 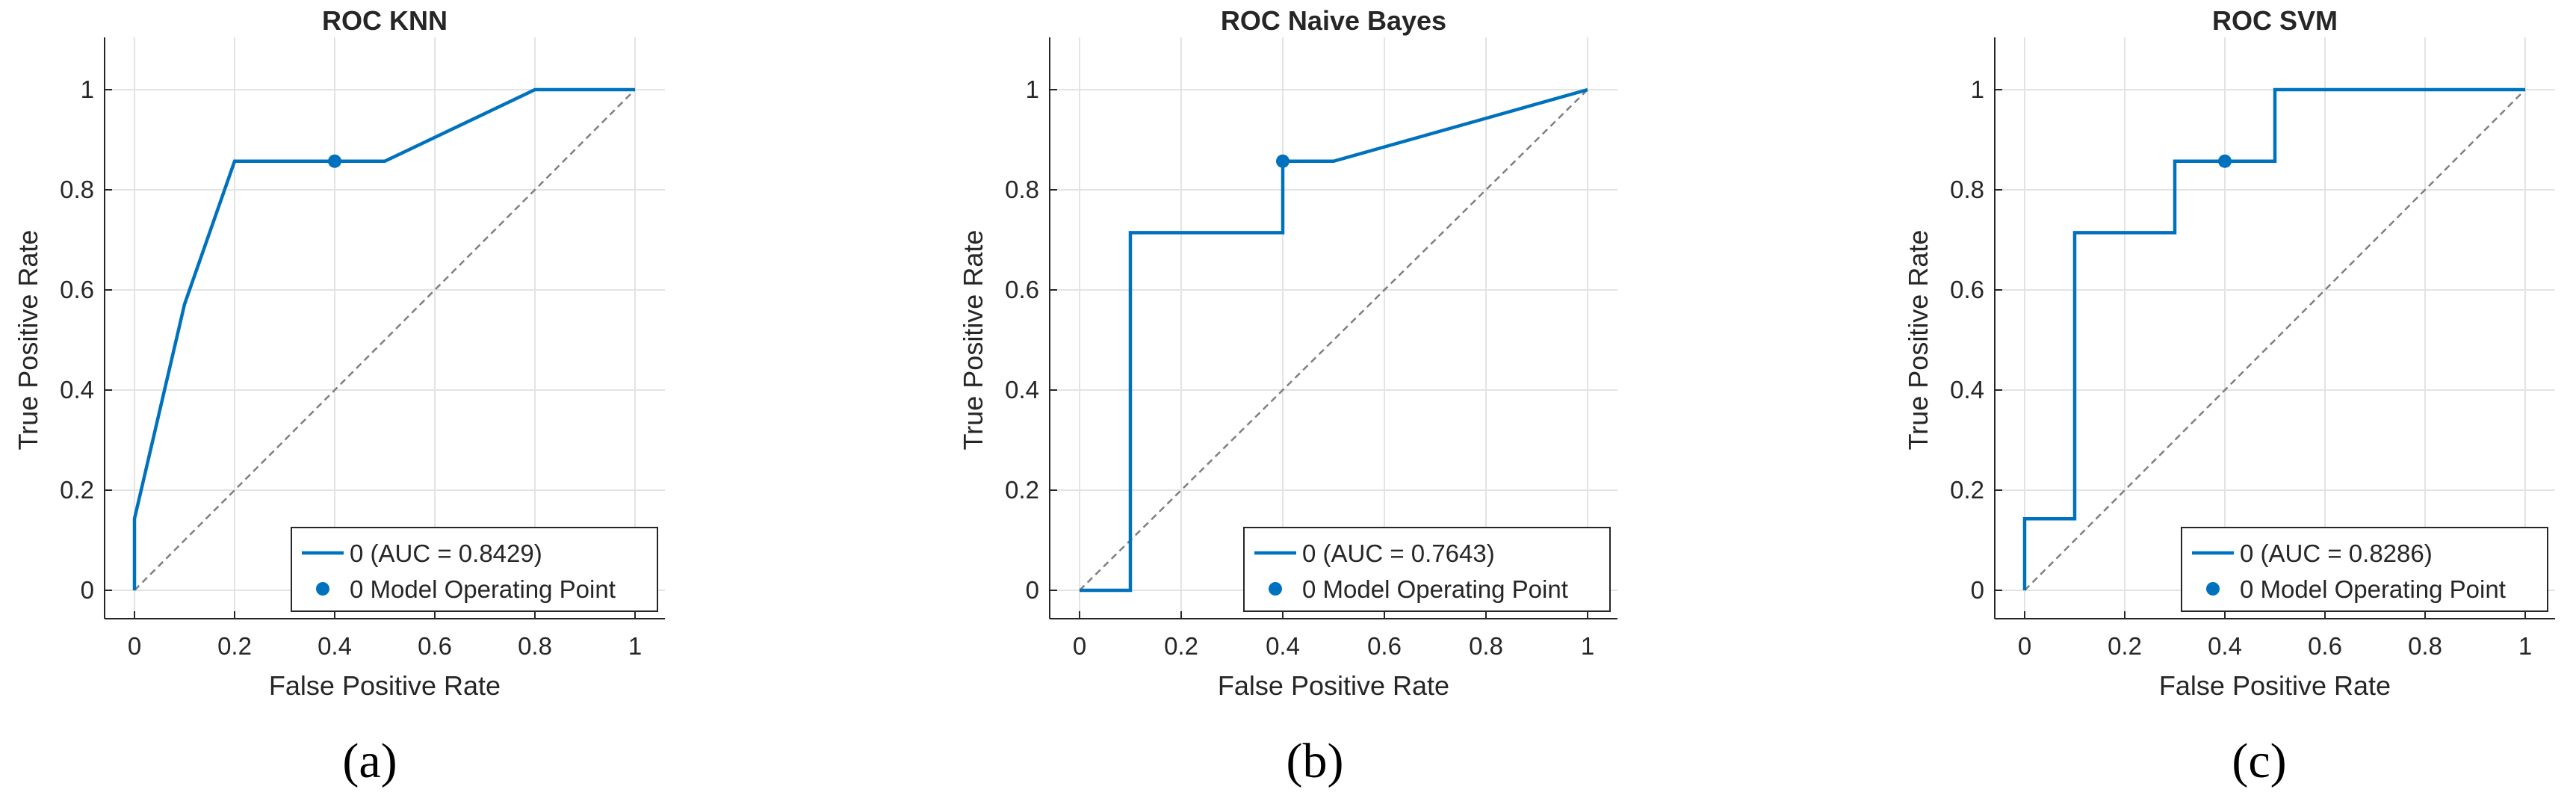 I want to click on legend: 0 (AUC = 0.8429) 0 Model Operating Point, so click(x=474, y=569).